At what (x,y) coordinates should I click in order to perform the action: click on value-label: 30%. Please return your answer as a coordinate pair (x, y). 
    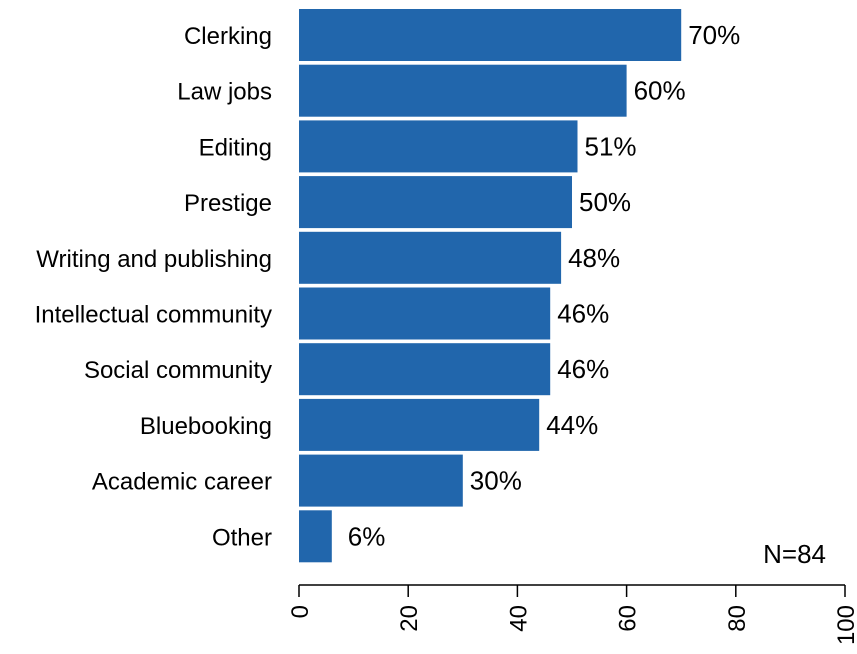
    Looking at the image, I should click on (496, 481).